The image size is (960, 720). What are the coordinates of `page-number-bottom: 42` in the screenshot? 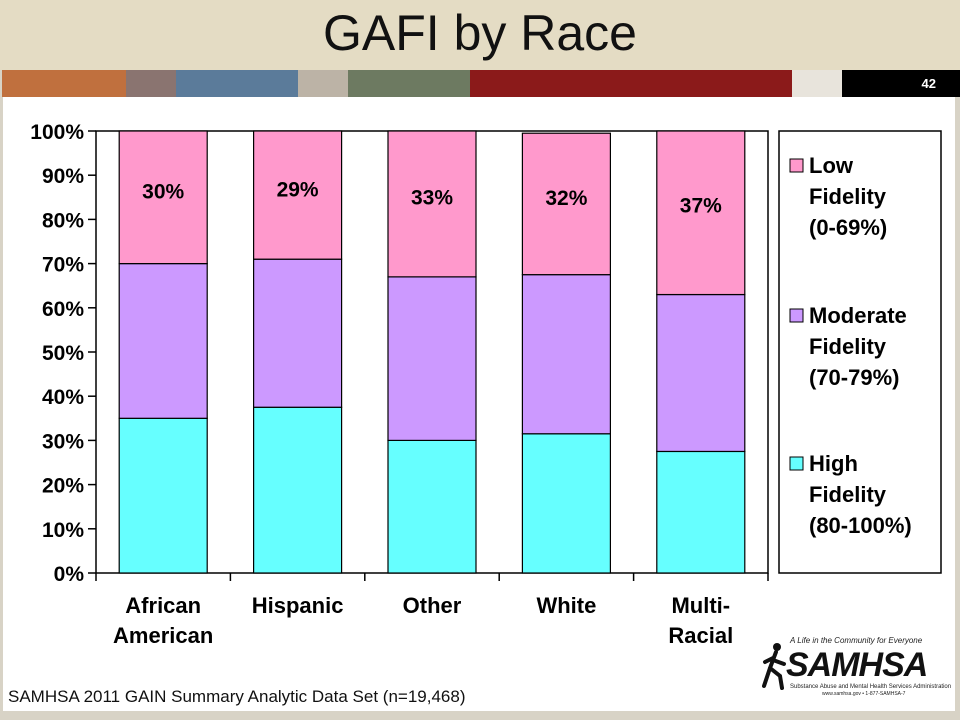 It's located at (919, 704).